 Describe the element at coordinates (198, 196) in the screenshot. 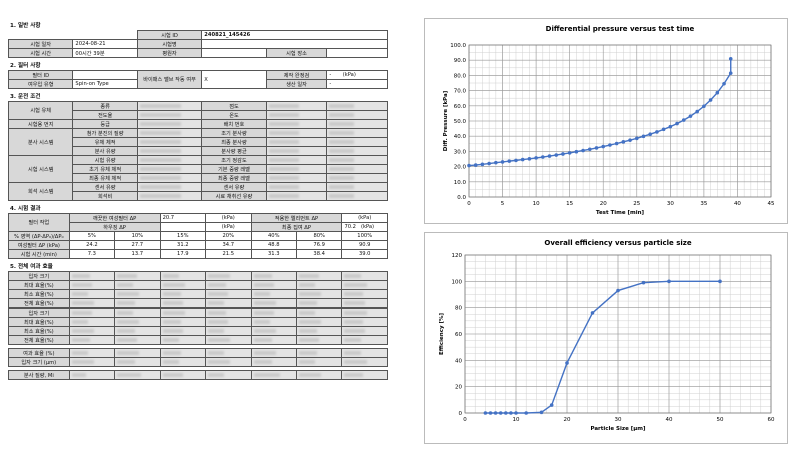

I see `condition-row: 희석비 시료 채취선 유량` at that location.